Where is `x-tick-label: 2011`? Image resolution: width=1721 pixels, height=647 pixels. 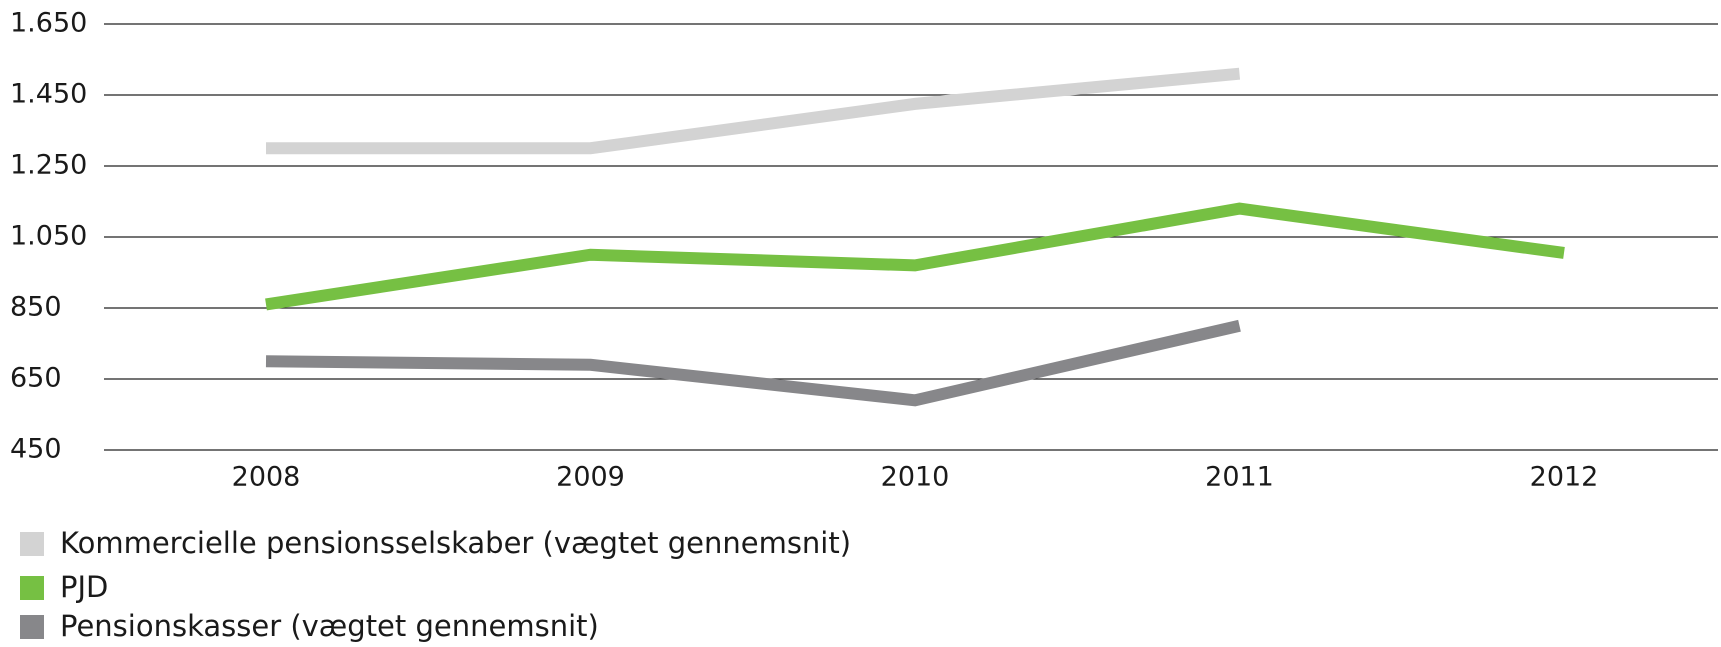
x-tick-label: 2011 is located at coordinates (1239, 477).